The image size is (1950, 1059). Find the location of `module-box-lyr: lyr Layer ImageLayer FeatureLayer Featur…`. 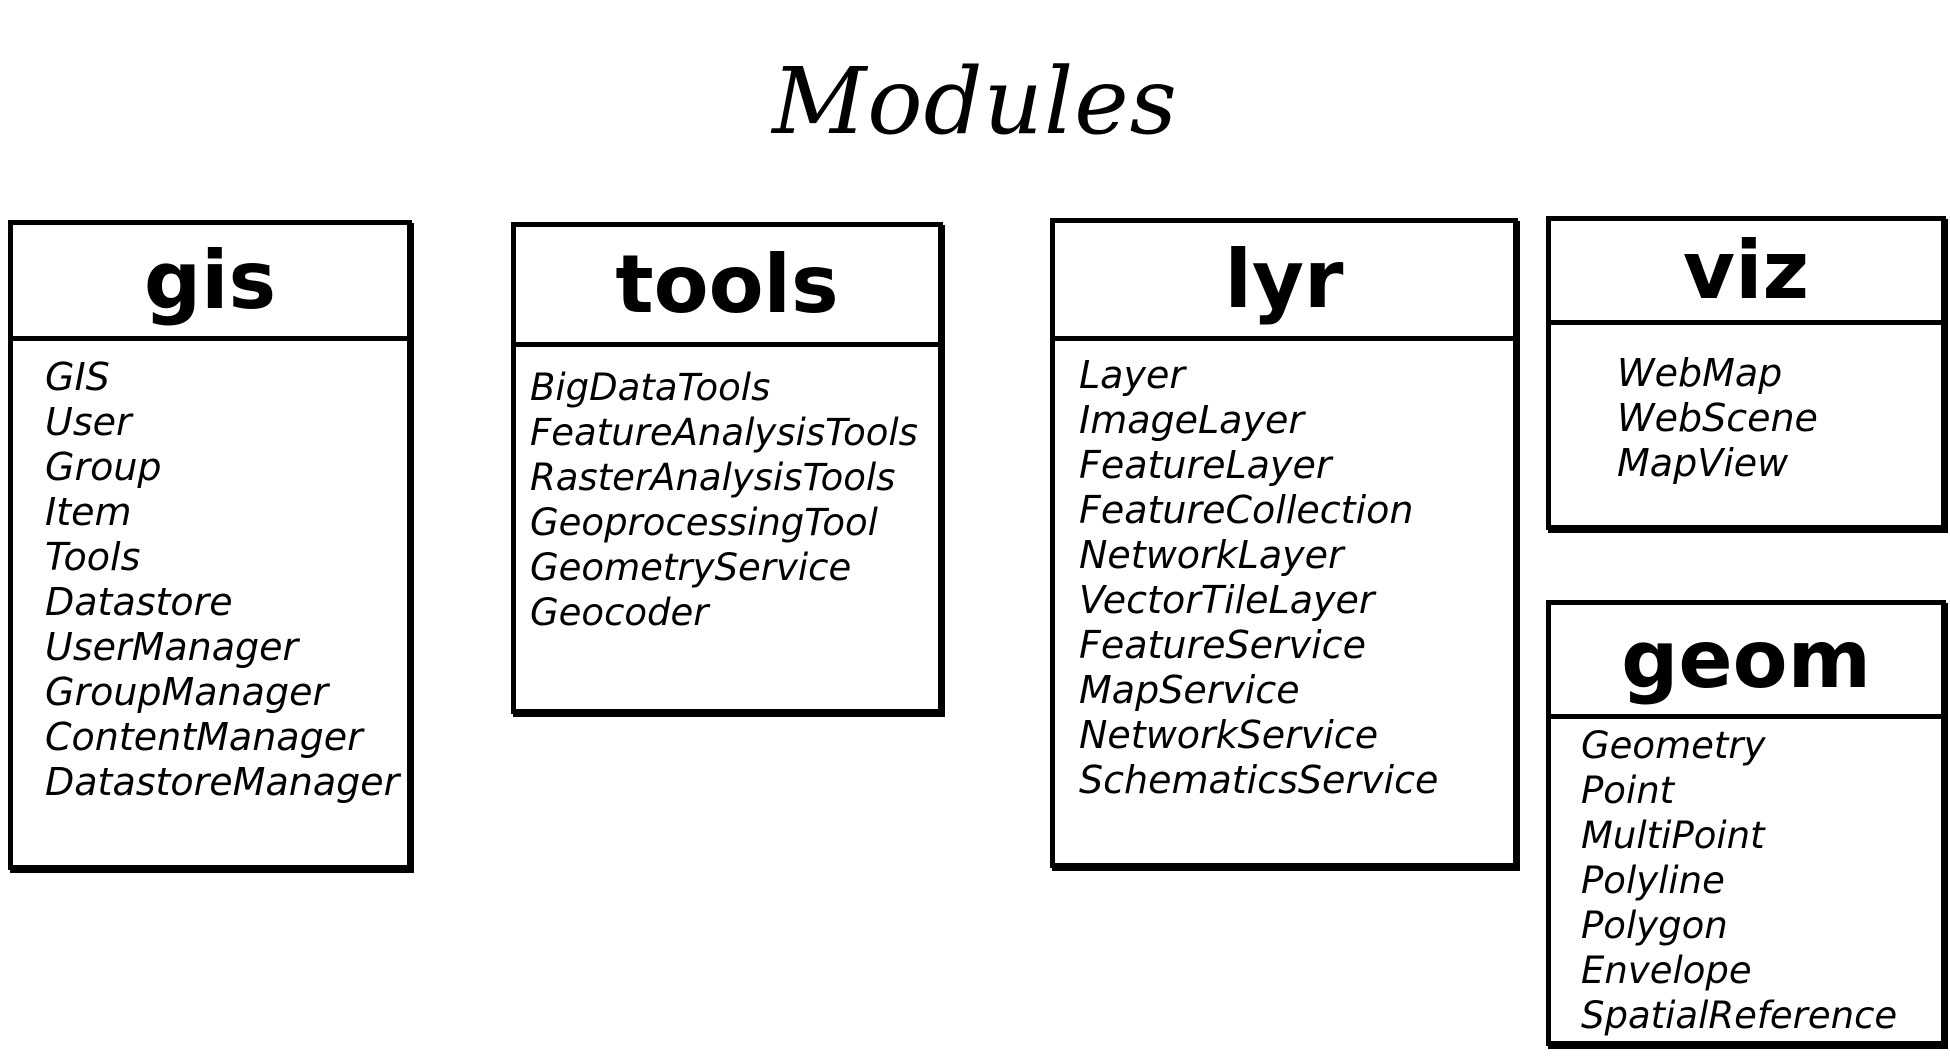

module-box-lyr: lyr Layer ImageLayer FeatureLayer Featur… is located at coordinates (1284, 543).